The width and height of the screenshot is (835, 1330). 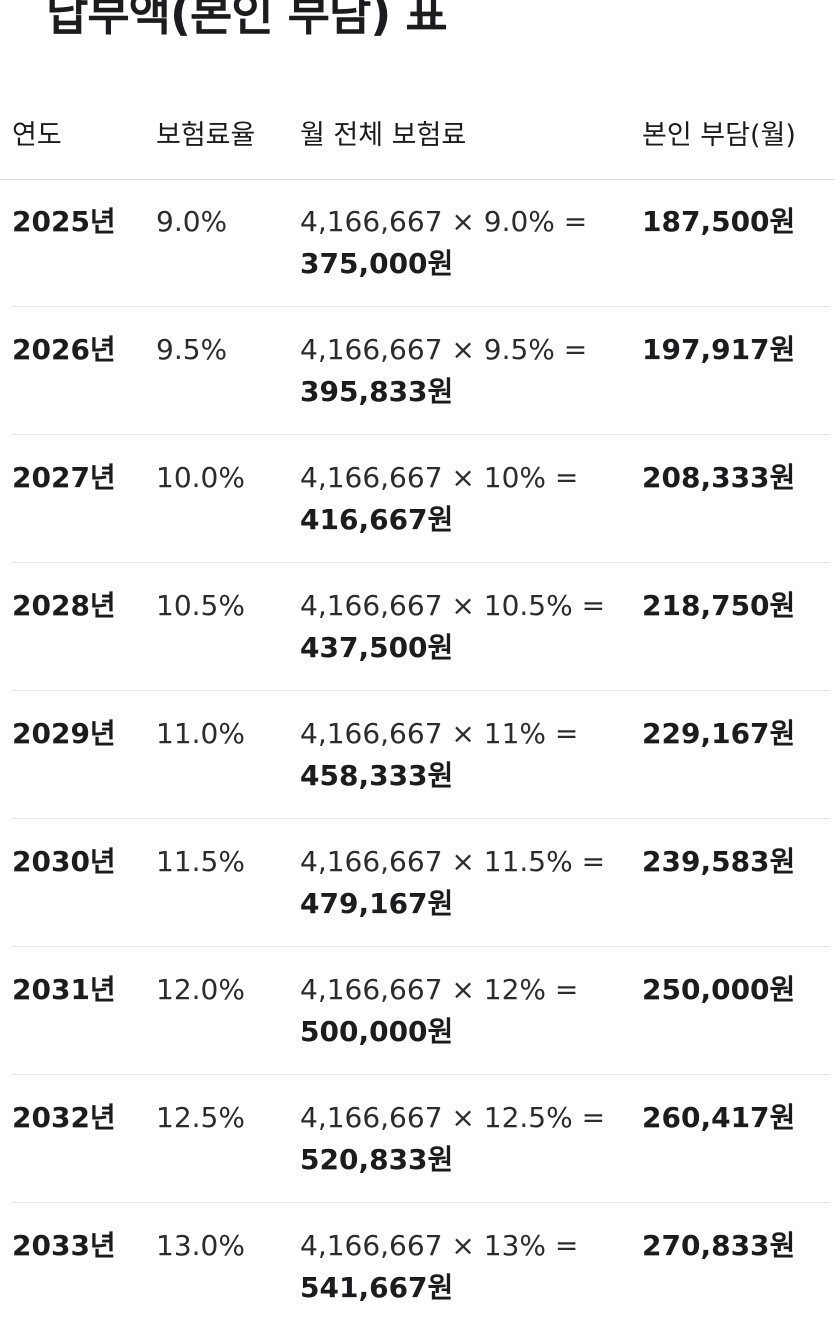 What do you see at coordinates (247, 20) in the screenshot?
I see `page-title: 납부액(본인 부담) 표` at bounding box center [247, 20].